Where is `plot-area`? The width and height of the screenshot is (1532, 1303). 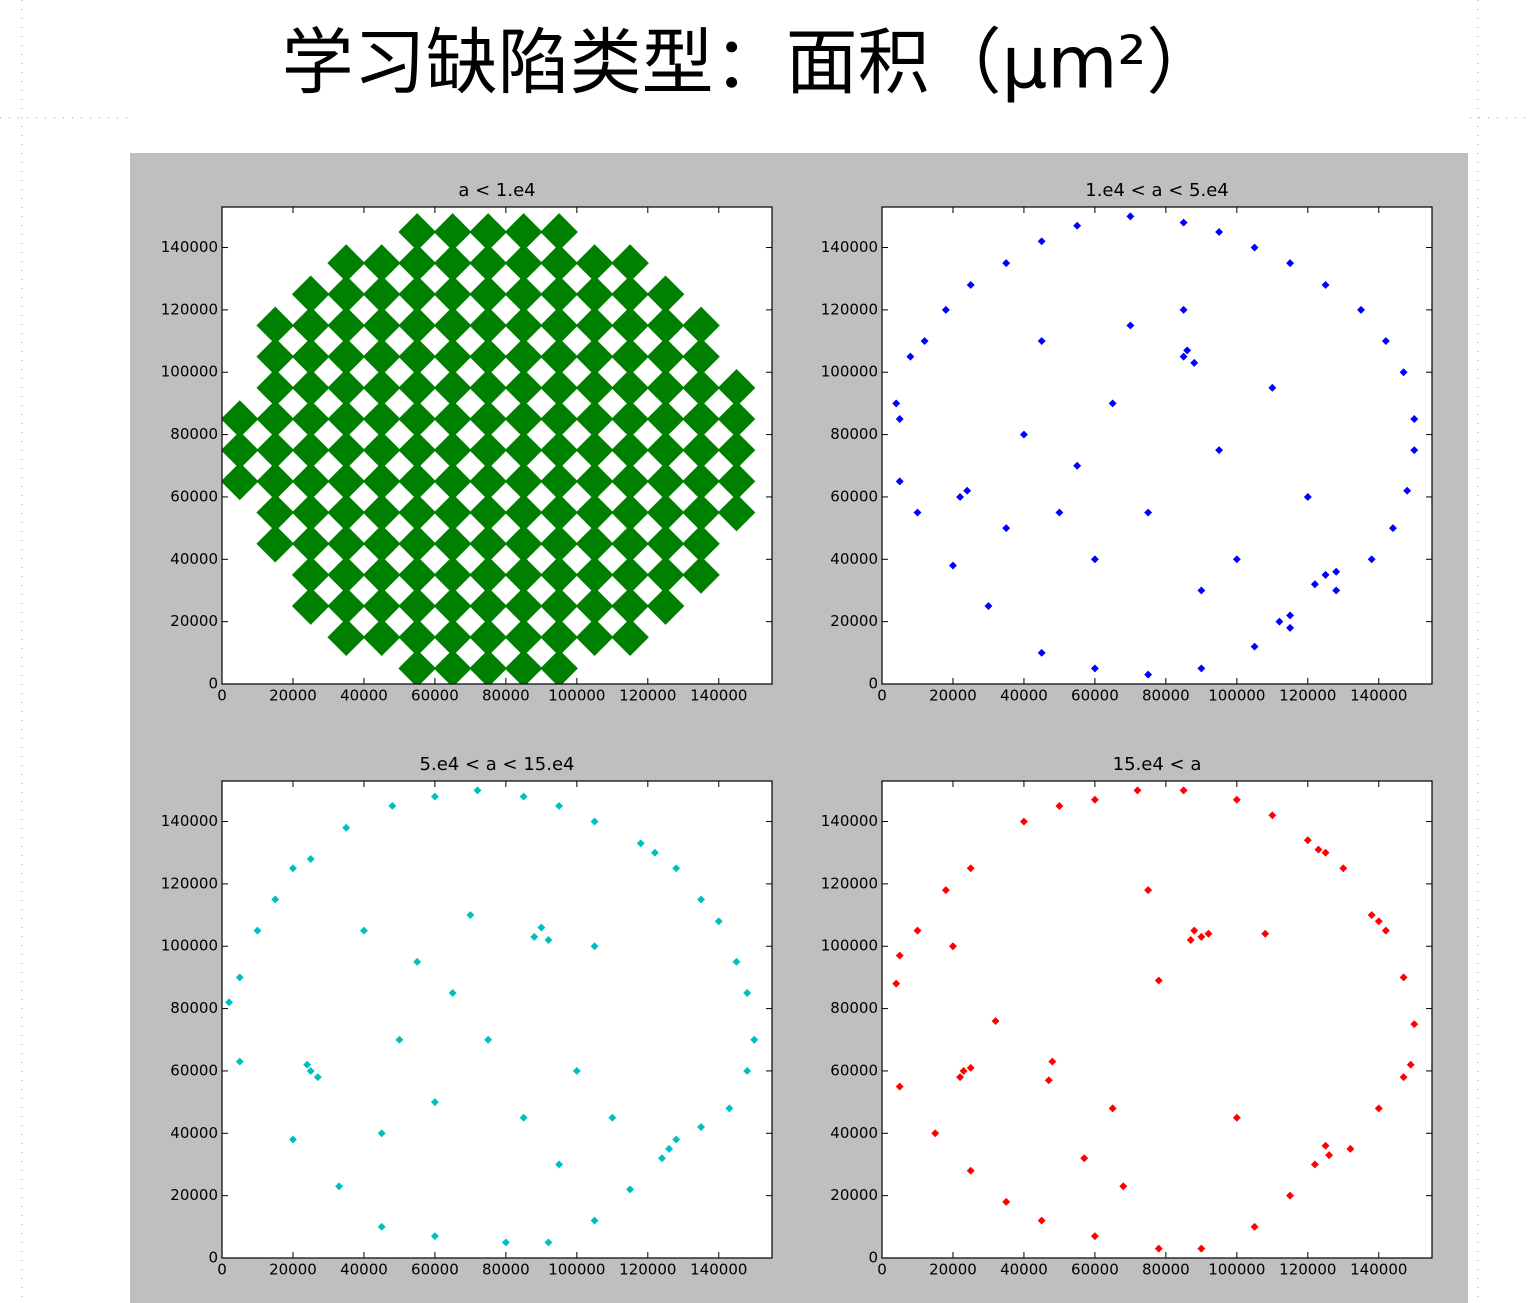 plot-area is located at coordinates (1157, 1019).